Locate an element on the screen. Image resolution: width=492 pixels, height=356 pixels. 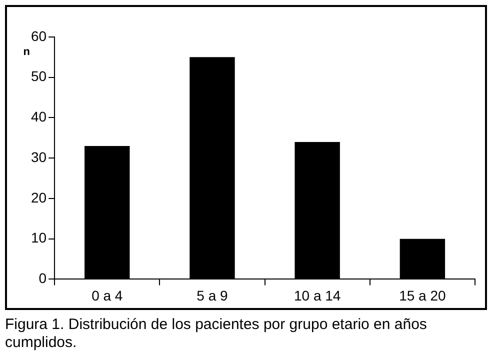
y-tick-label: 40 is located at coordinates (38, 116).